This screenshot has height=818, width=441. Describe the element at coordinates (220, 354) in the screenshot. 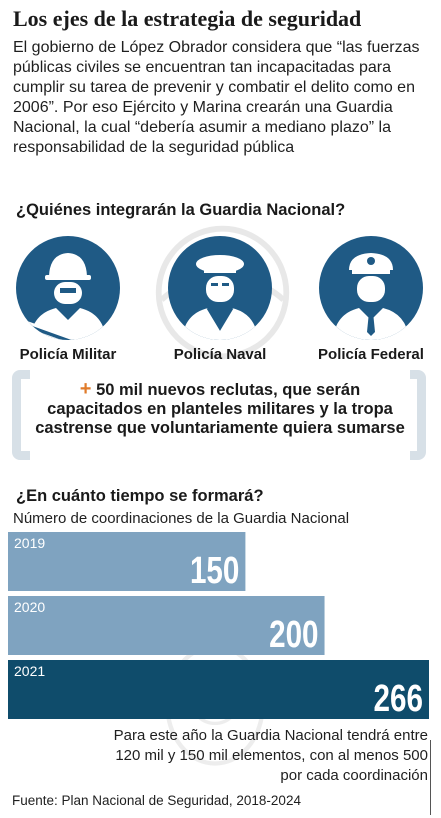

I see `unit-label: Policía Naval` at that location.